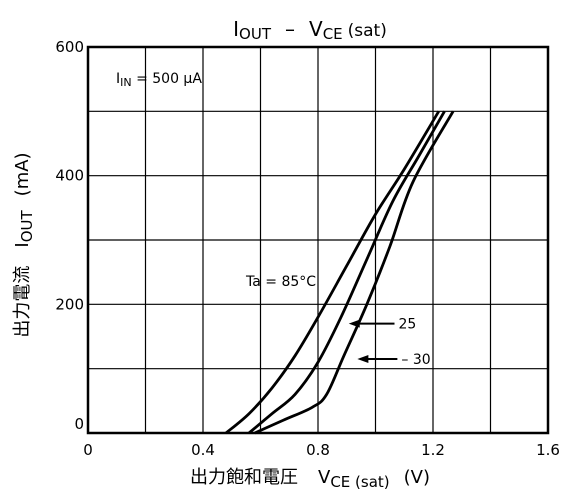  Describe the element at coordinates (548, 450) in the screenshot. I see `x-tick-label: 1.6` at that location.